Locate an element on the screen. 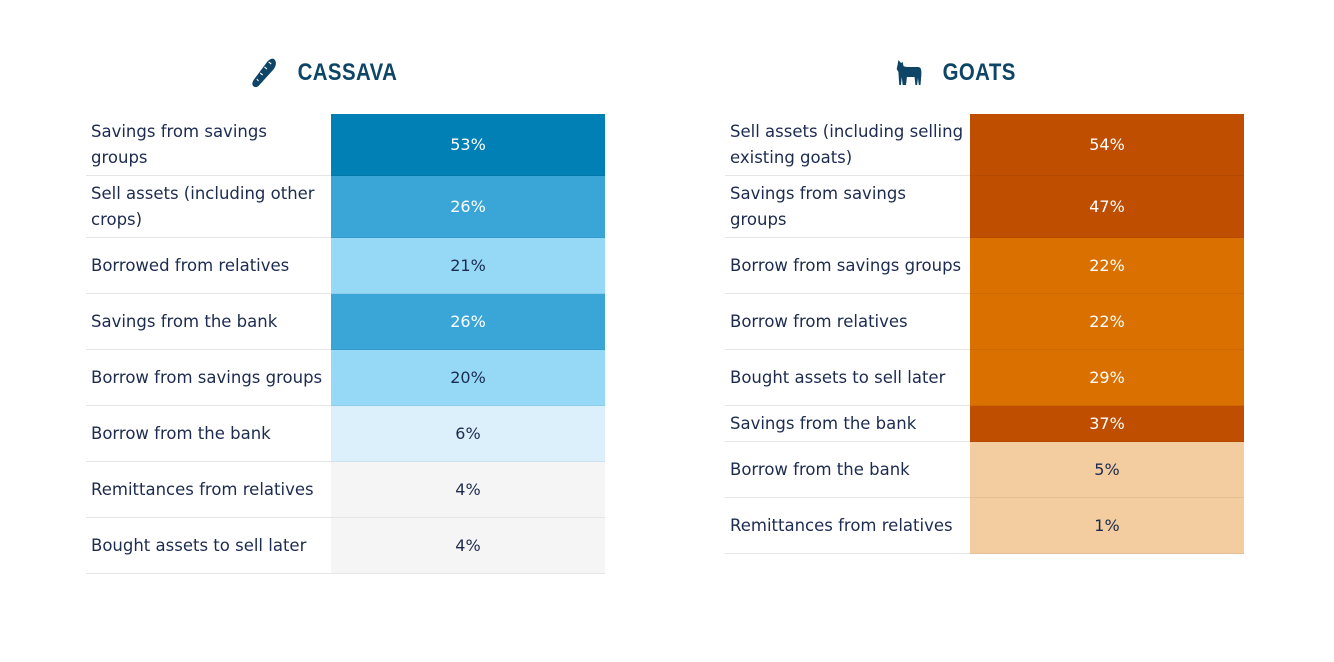  table-row: Remittances from relatives 1% is located at coordinates (984, 526).